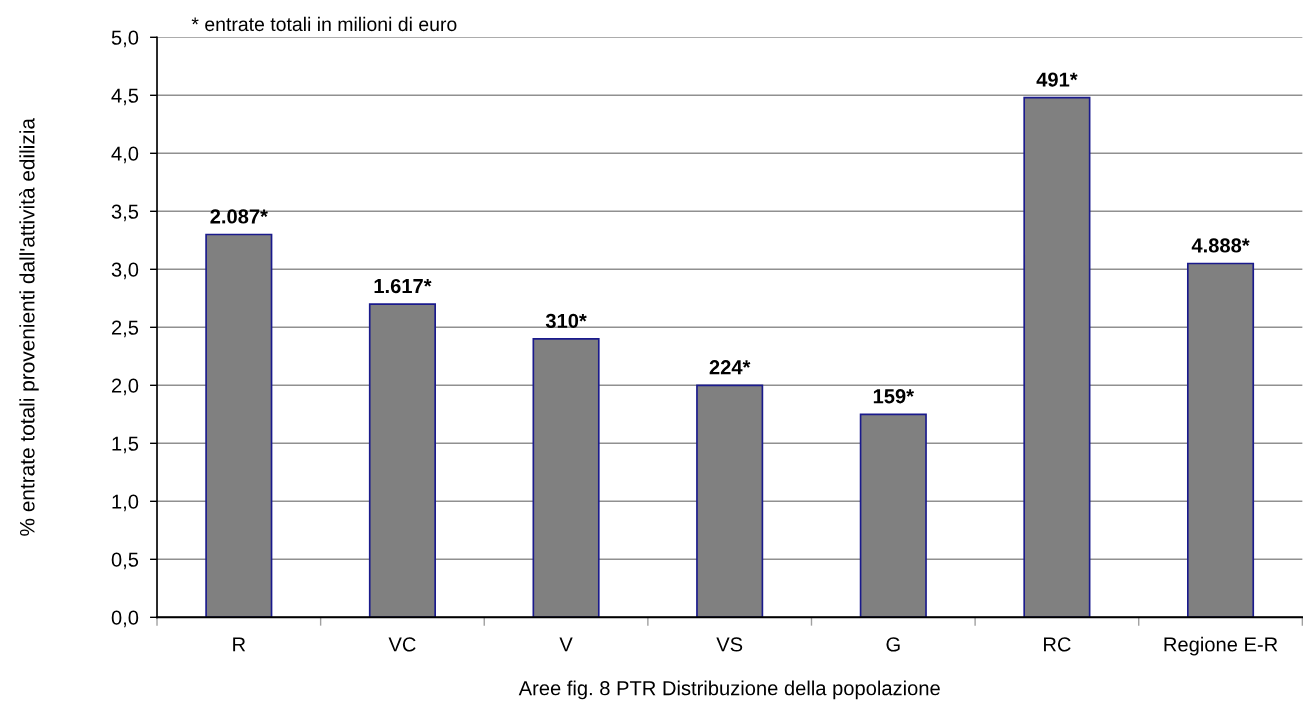  What do you see at coordinates (893, 396) in the screenshot?
I see `annotation: 159*` at bounding box center [893, 396].